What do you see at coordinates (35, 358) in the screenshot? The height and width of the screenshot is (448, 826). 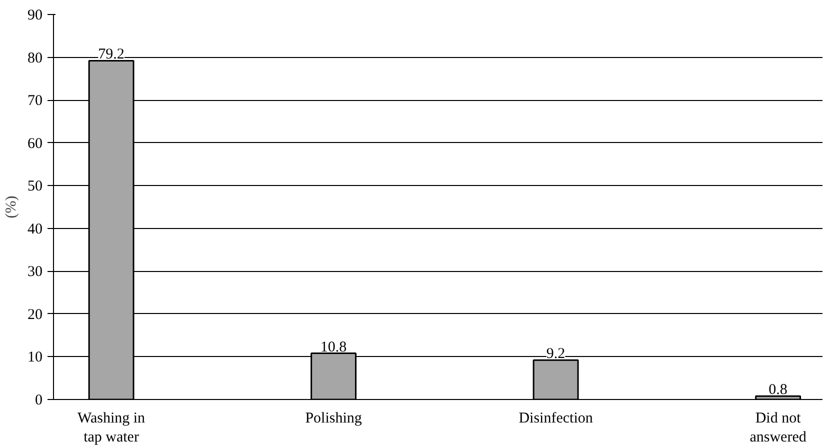 I see `y-tick-label: 10` at bounding box center [35, 358].